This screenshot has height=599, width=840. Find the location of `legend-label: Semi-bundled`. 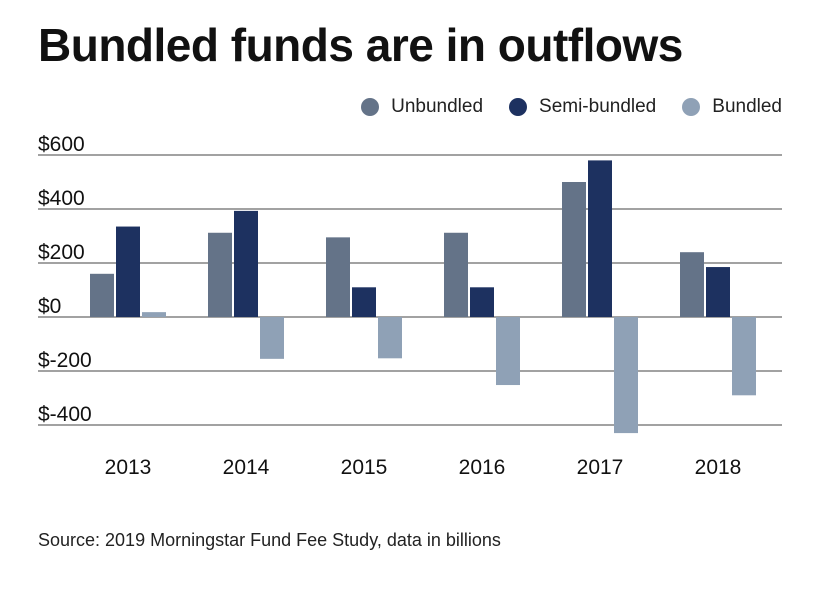

legend-label: Semi-bundled is located at coordinates (598, 106).